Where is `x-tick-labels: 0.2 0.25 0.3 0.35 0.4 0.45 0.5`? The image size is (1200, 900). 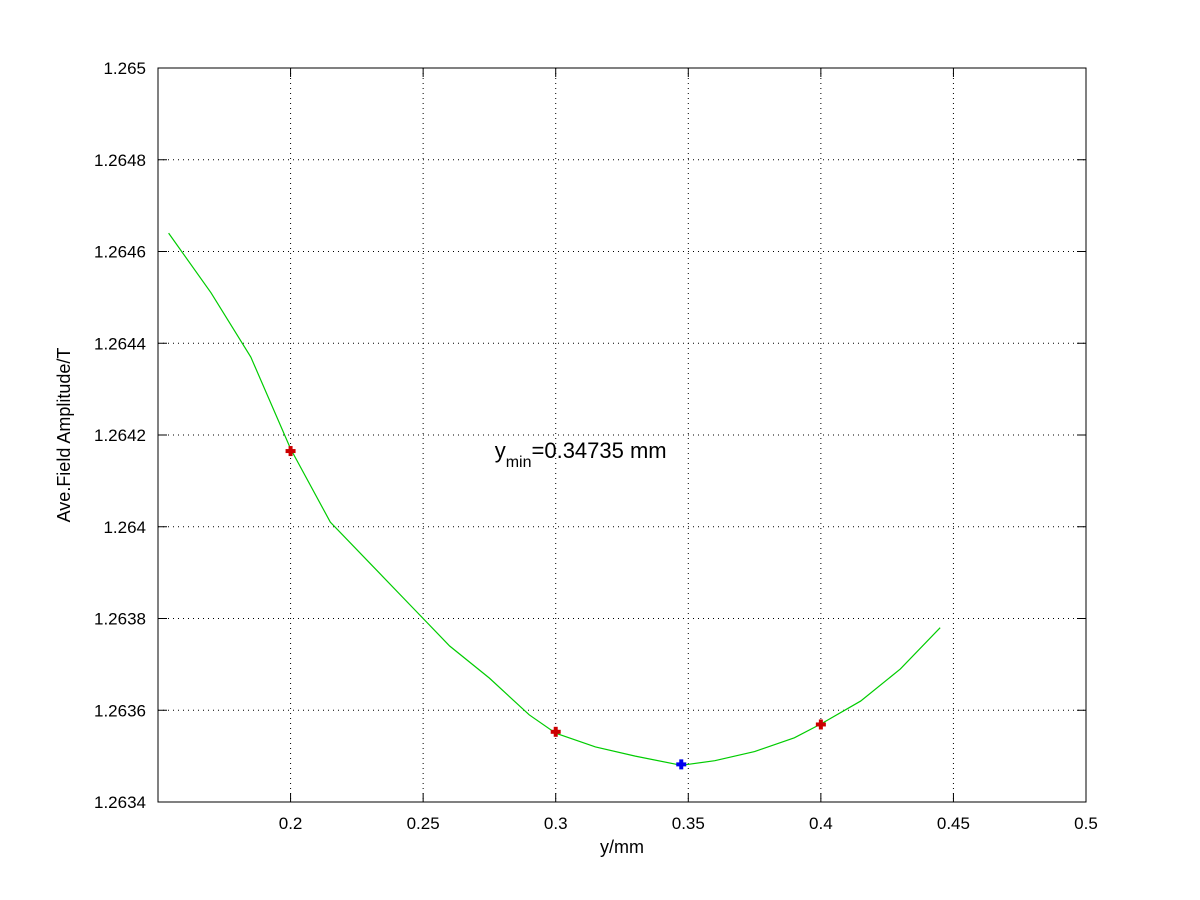 x-tick-labels: 0.2 0.25 0.3 0.35 0.4 0.45 0.5 is located at coordinates (688, 823).